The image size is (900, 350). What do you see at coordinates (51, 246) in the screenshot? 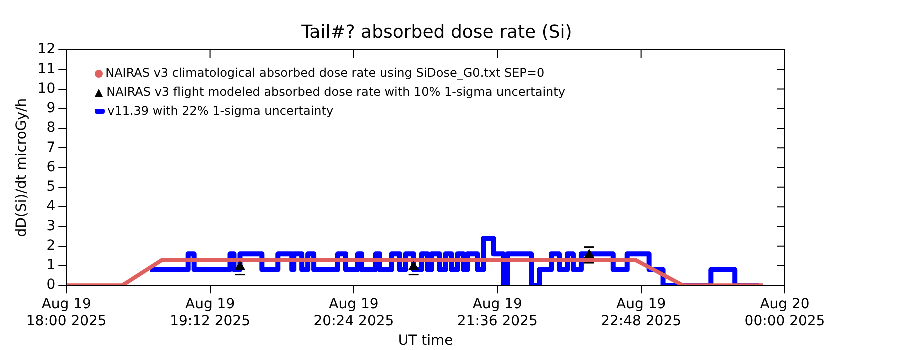
I see `y-tick-label: 2` at bounding box center [51, 246].